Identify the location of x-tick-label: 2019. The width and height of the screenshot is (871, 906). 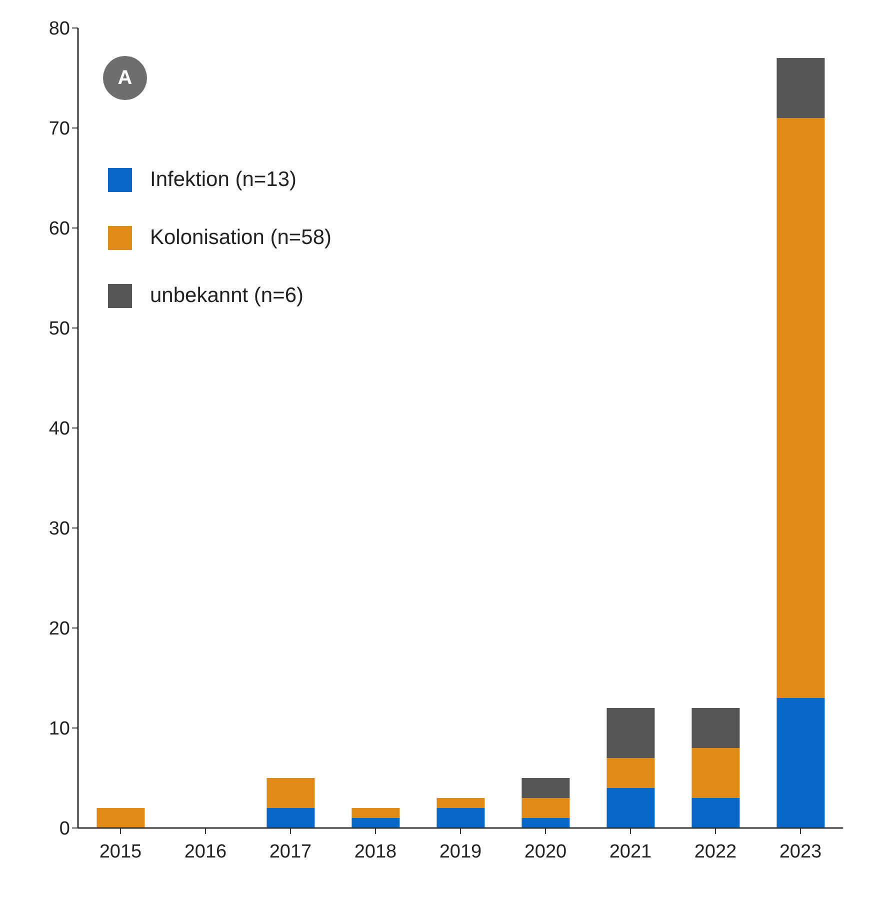
(460, 851).